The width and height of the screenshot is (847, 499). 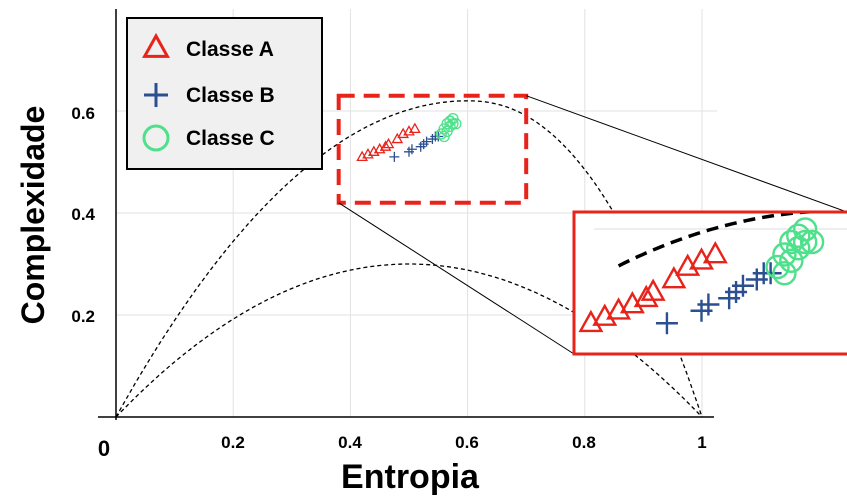 What do you see at coordinates (156, 45) in the screenshot?
I see `legend-marker-triangle` at bounding box center [156, 45].